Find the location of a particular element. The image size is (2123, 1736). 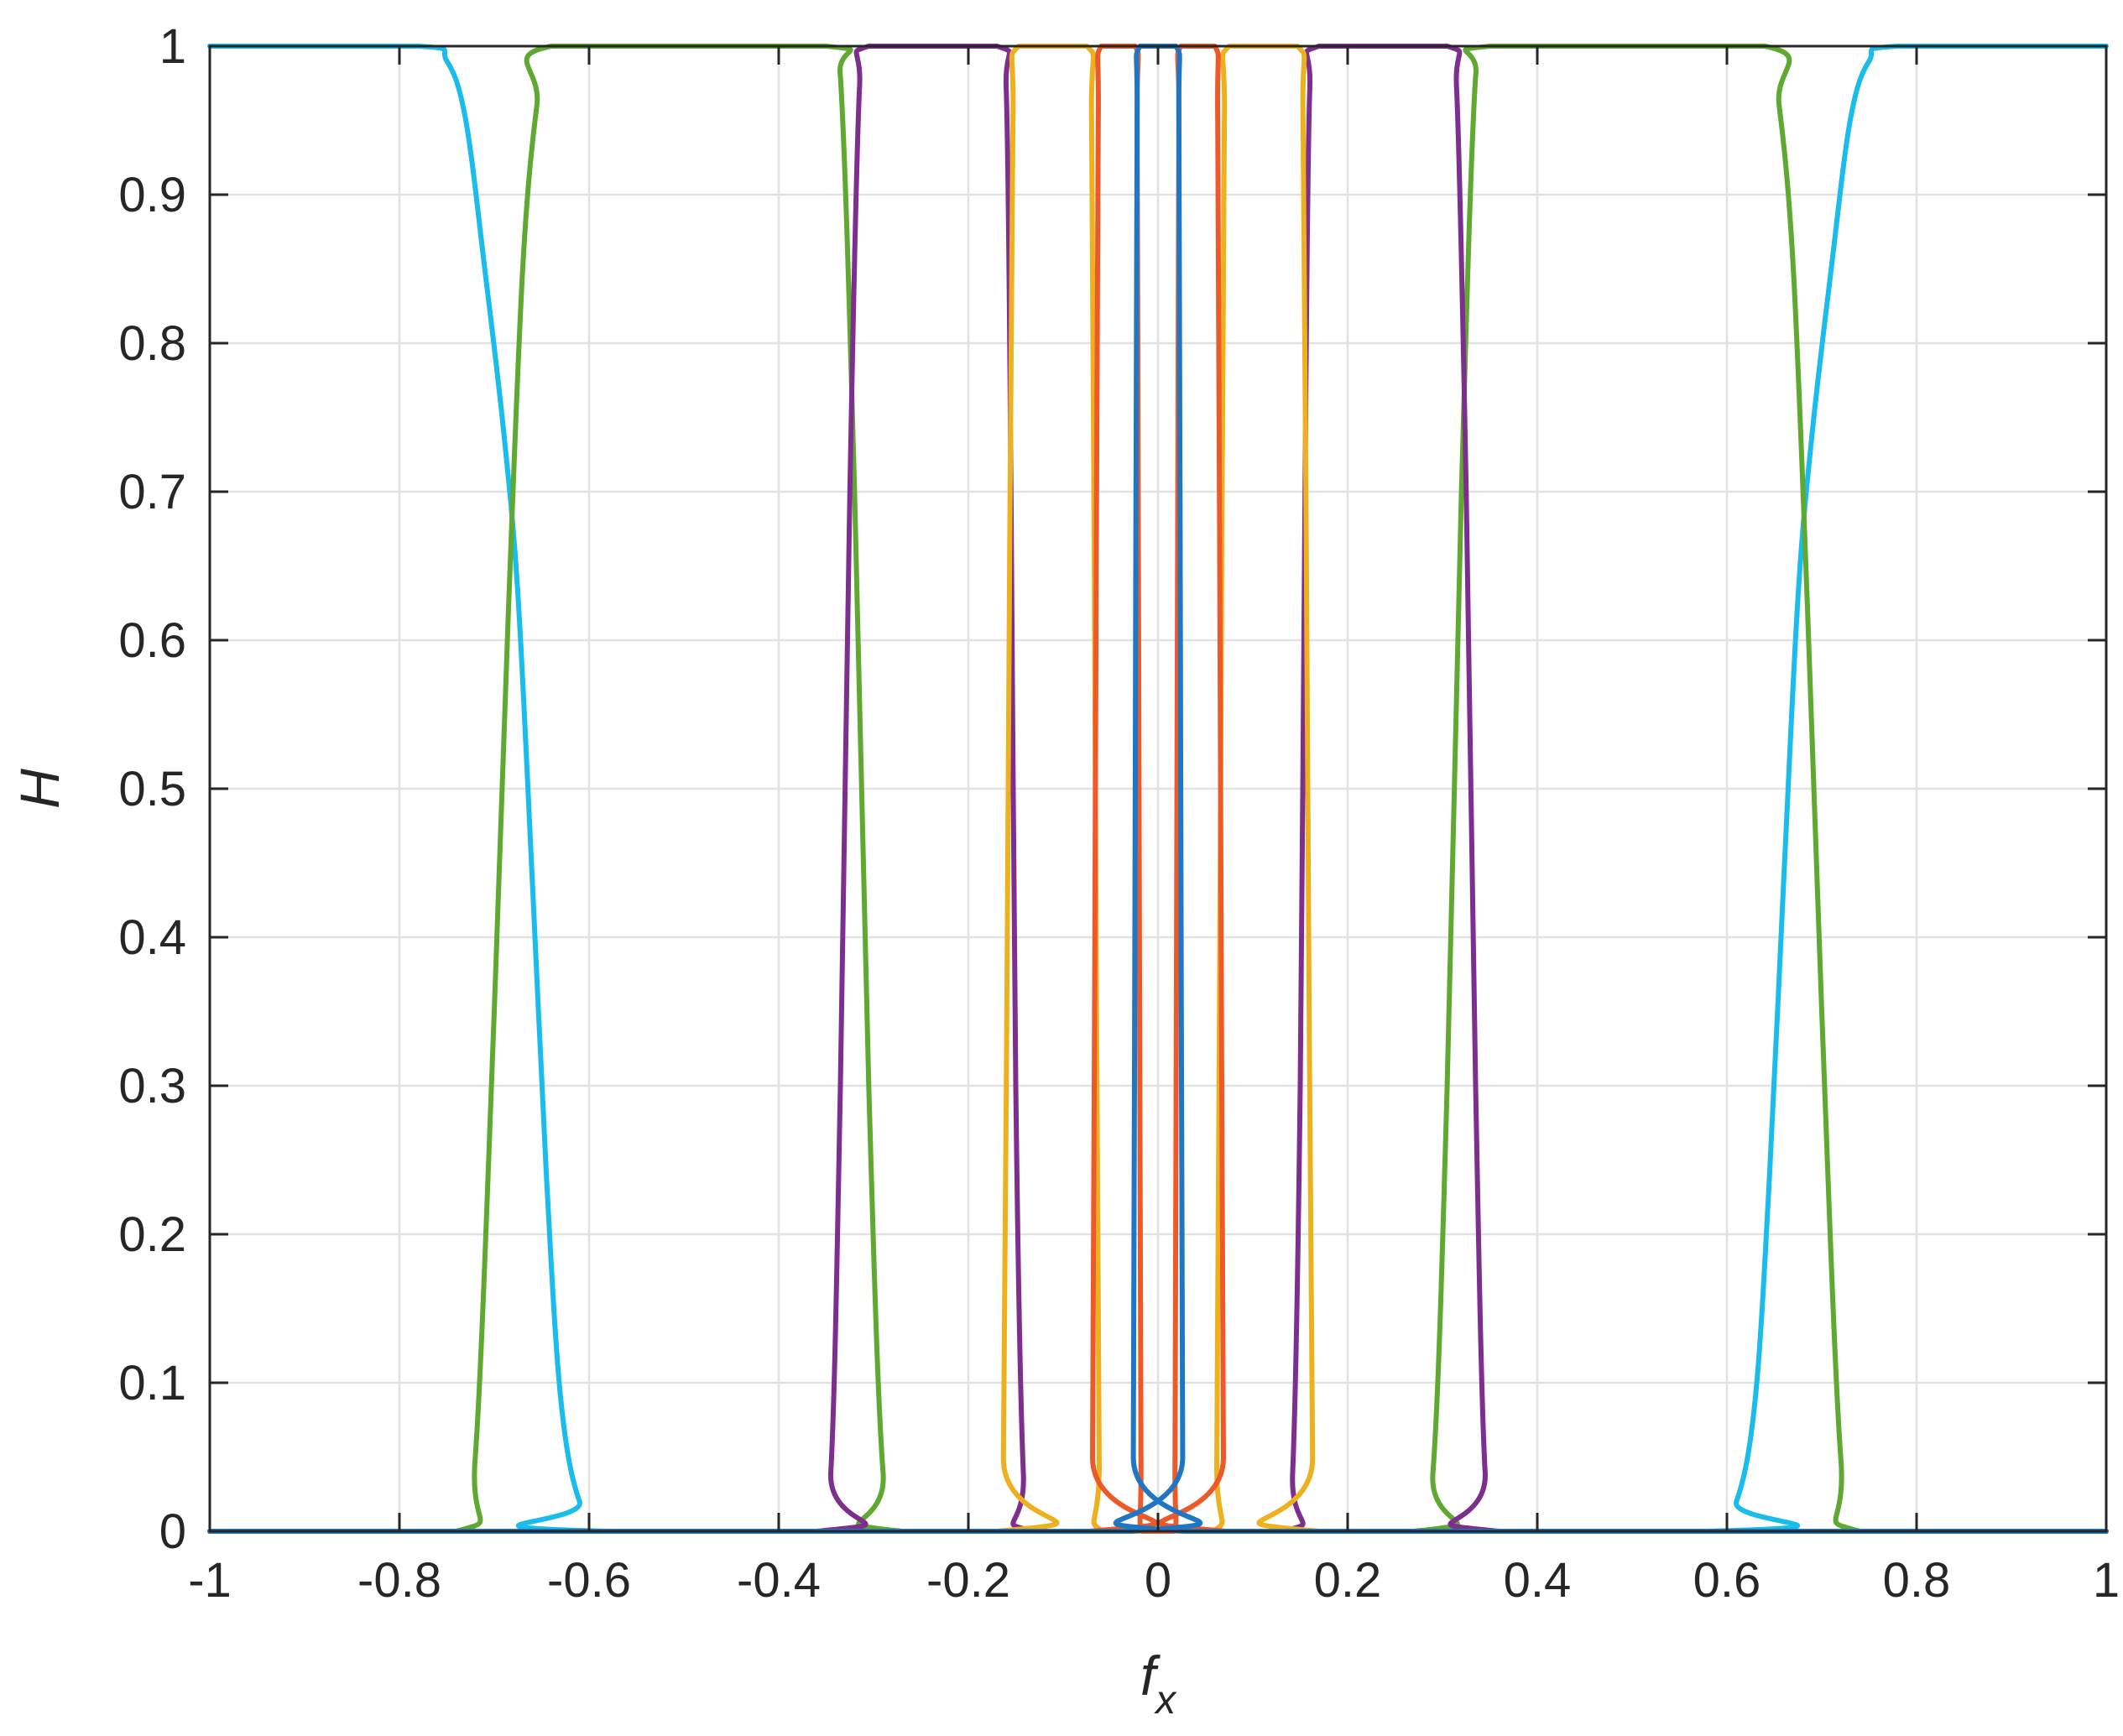

y-tick-label: 0.4 is located at coordinates (152, 937).